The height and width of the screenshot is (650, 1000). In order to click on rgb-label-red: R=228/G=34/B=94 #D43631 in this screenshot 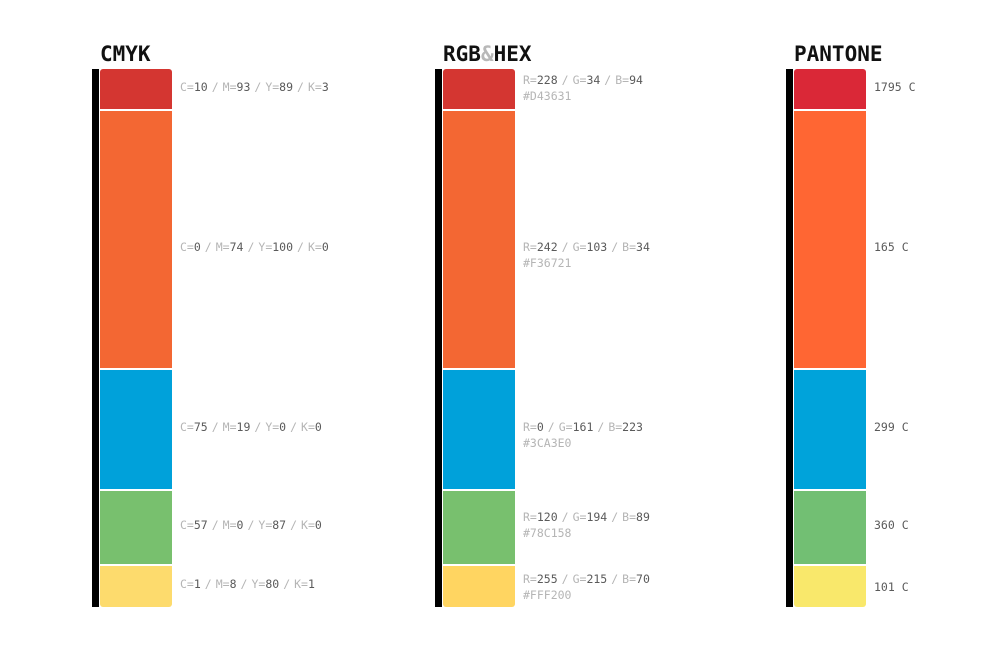, I will do `click(583, 88)`.